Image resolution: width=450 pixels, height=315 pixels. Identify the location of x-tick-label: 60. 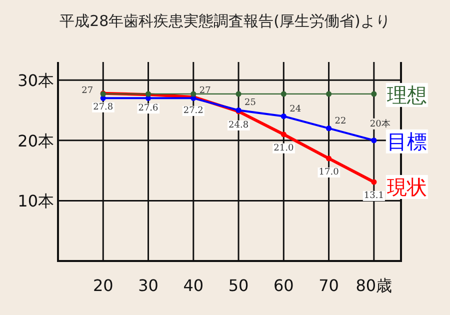
(283, 285).